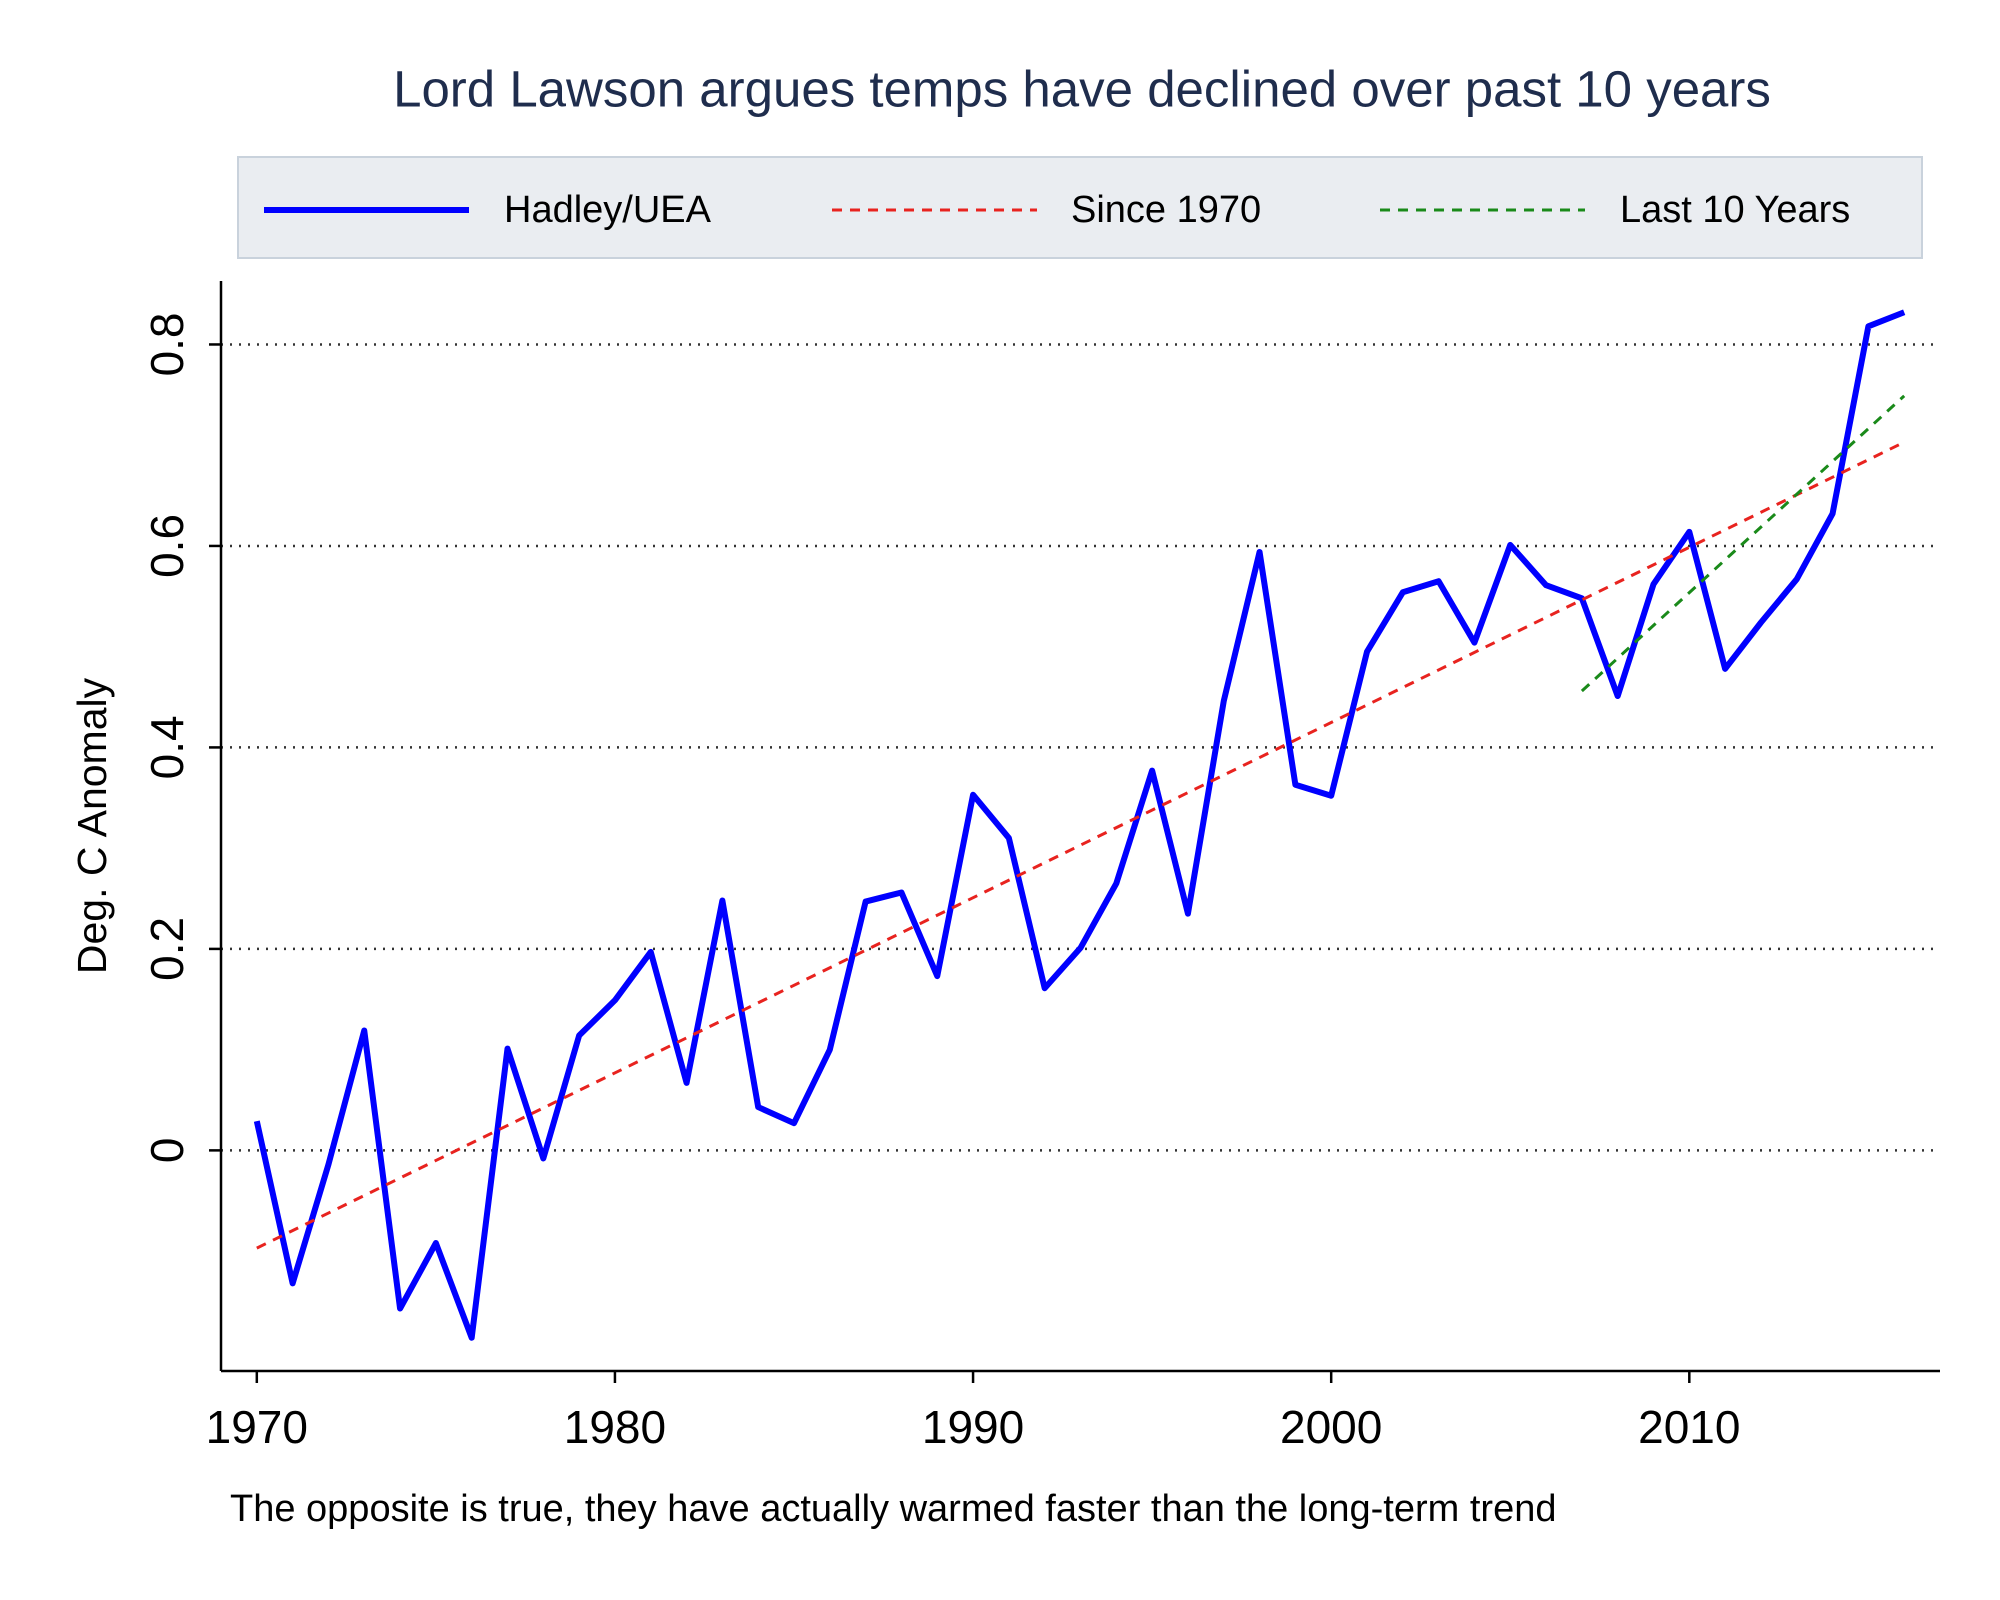 This screenshot has height=1600, width=2000. Describe the element at coordinates (167, 949) in the screenshot. I see `y-tick-label: 0.2` at that location.